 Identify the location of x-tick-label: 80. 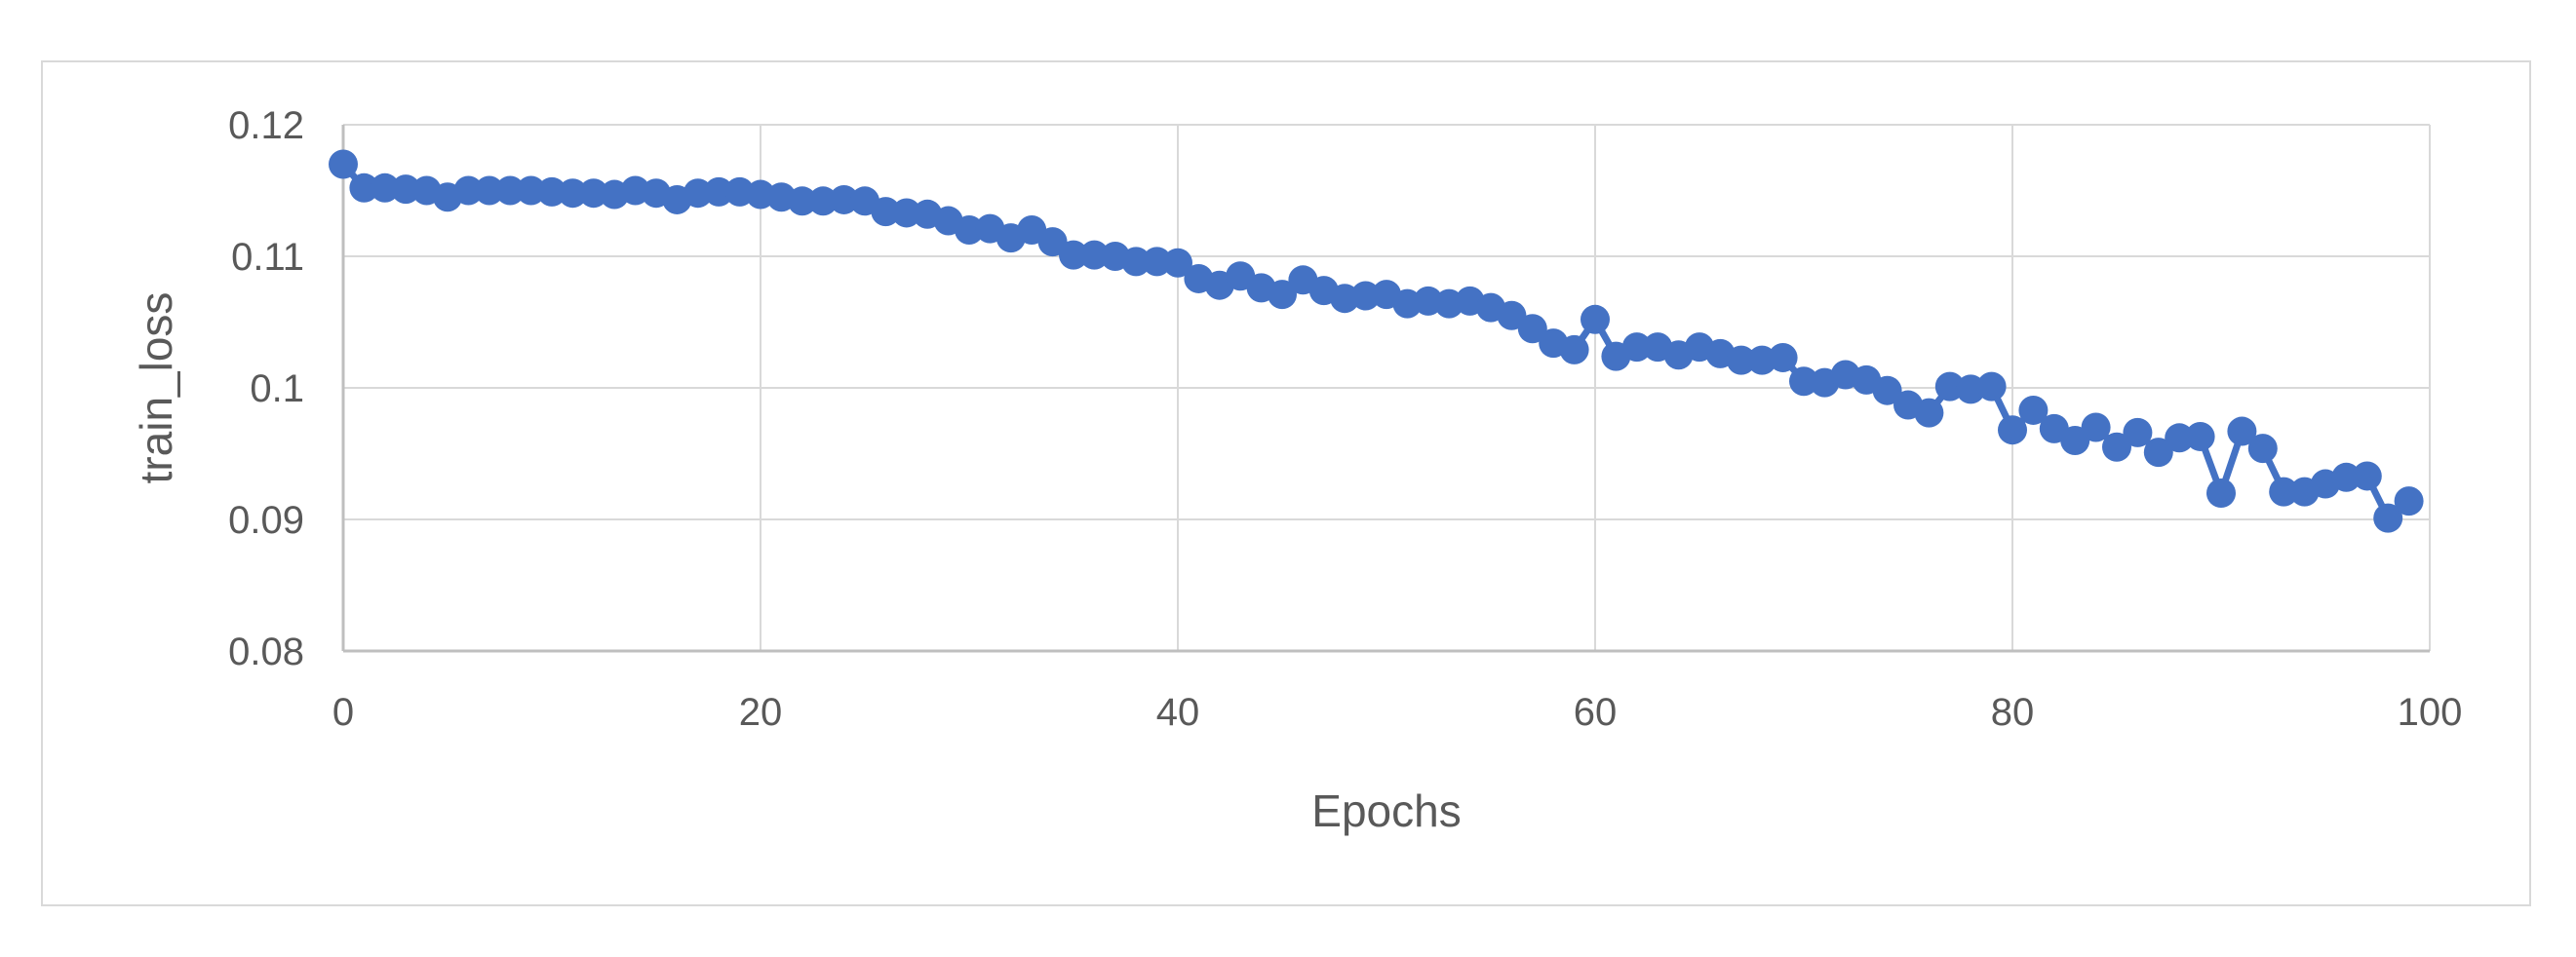
(2013, 712).